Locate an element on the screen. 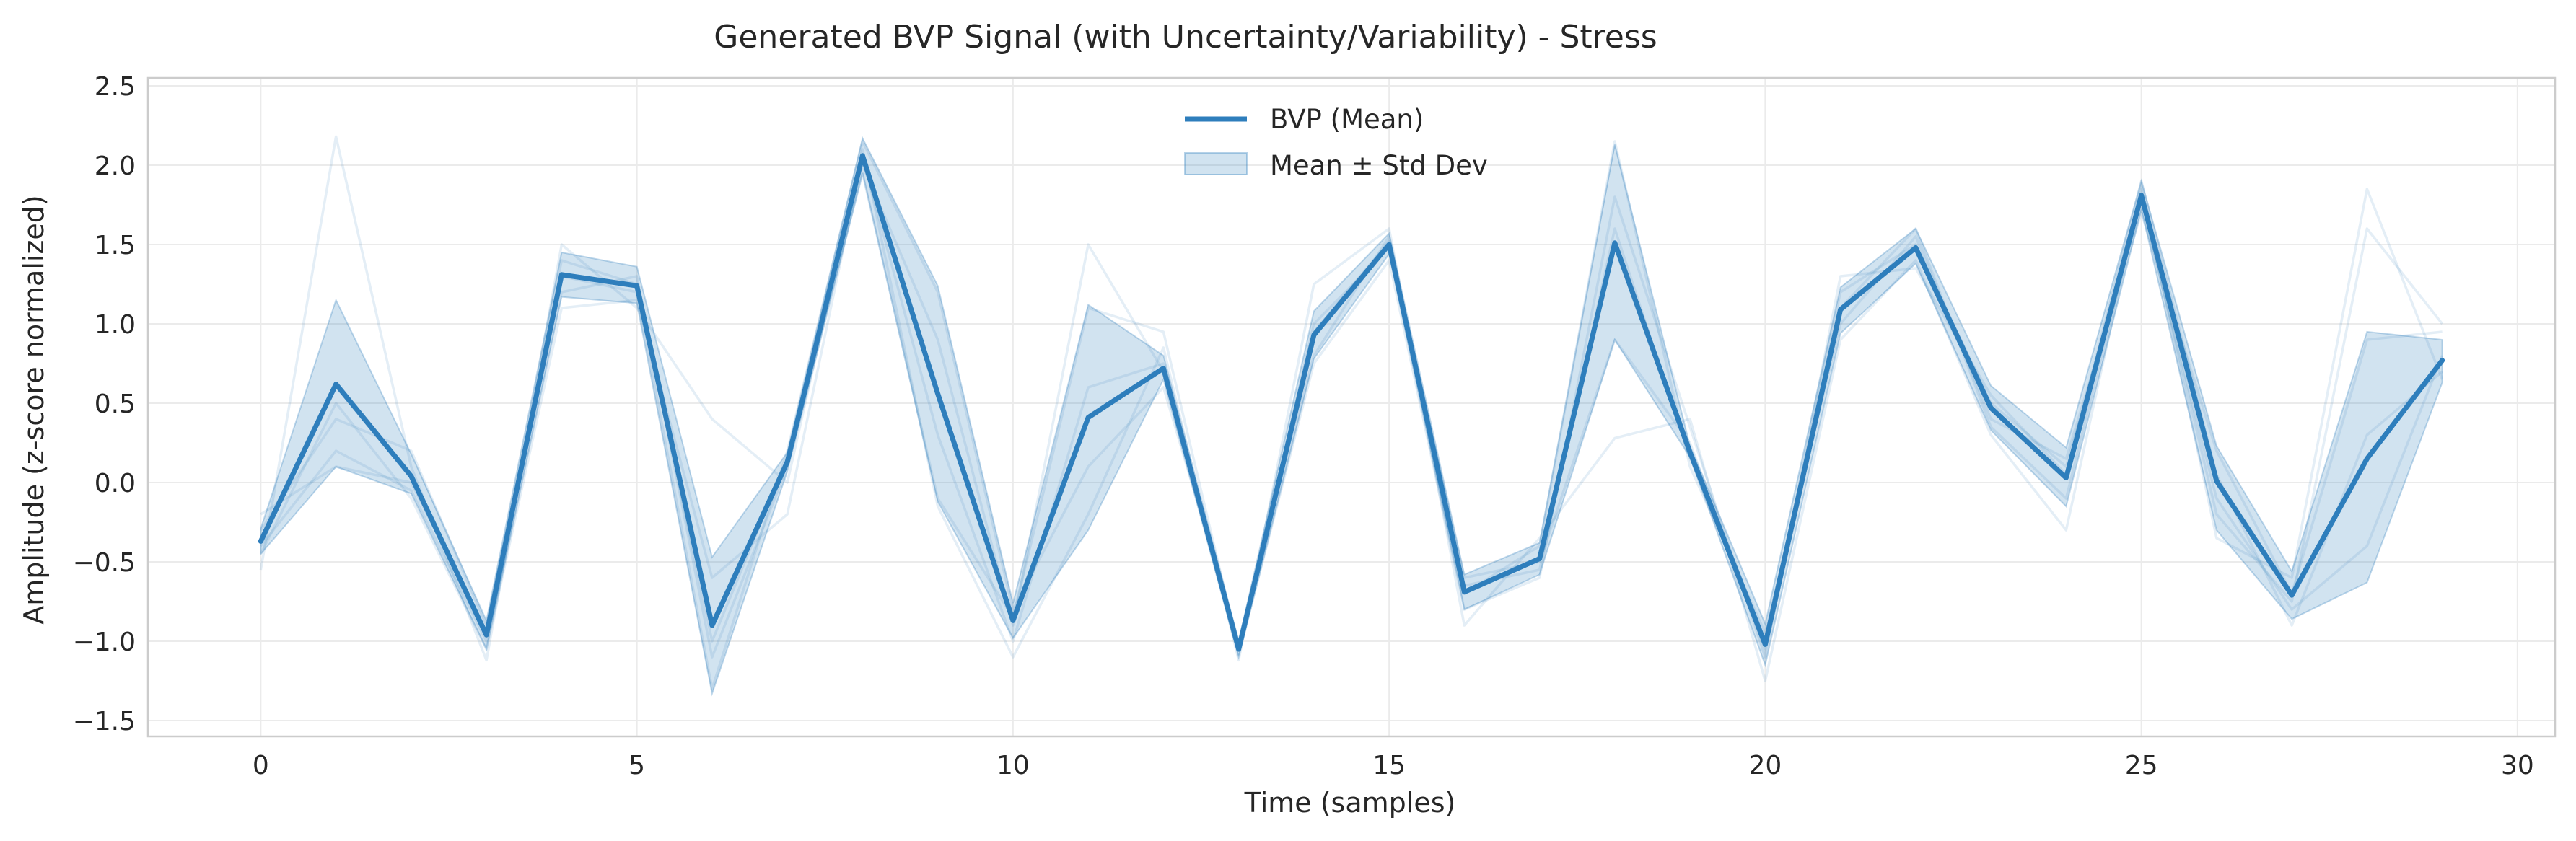  y-axis-ticks: −1.5 −1.0 −0.5 0.0 0.5 1.0 1.5 2.0 2.5 is located at coordinates (105, 404).